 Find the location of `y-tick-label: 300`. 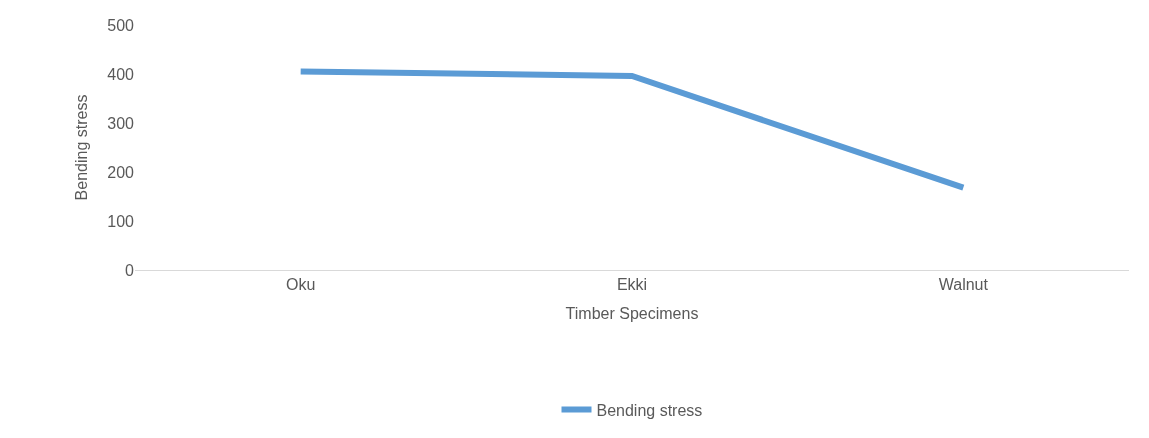

y-tick-label: 300 is located at coordinates (121, 123).